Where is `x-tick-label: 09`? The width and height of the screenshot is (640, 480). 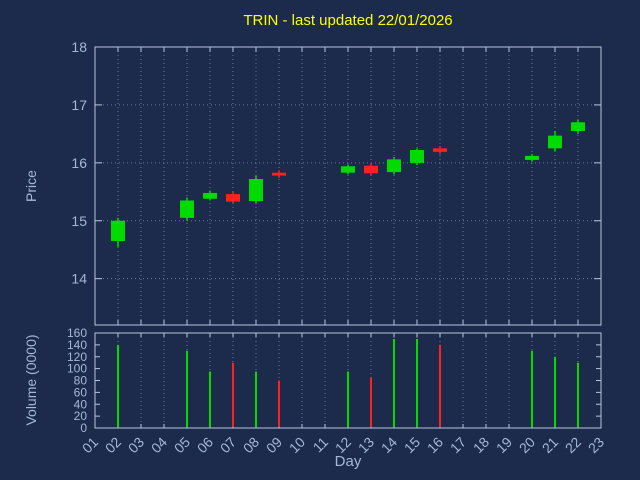 x-tick-label: 09 is located at coordinates (274, 445).